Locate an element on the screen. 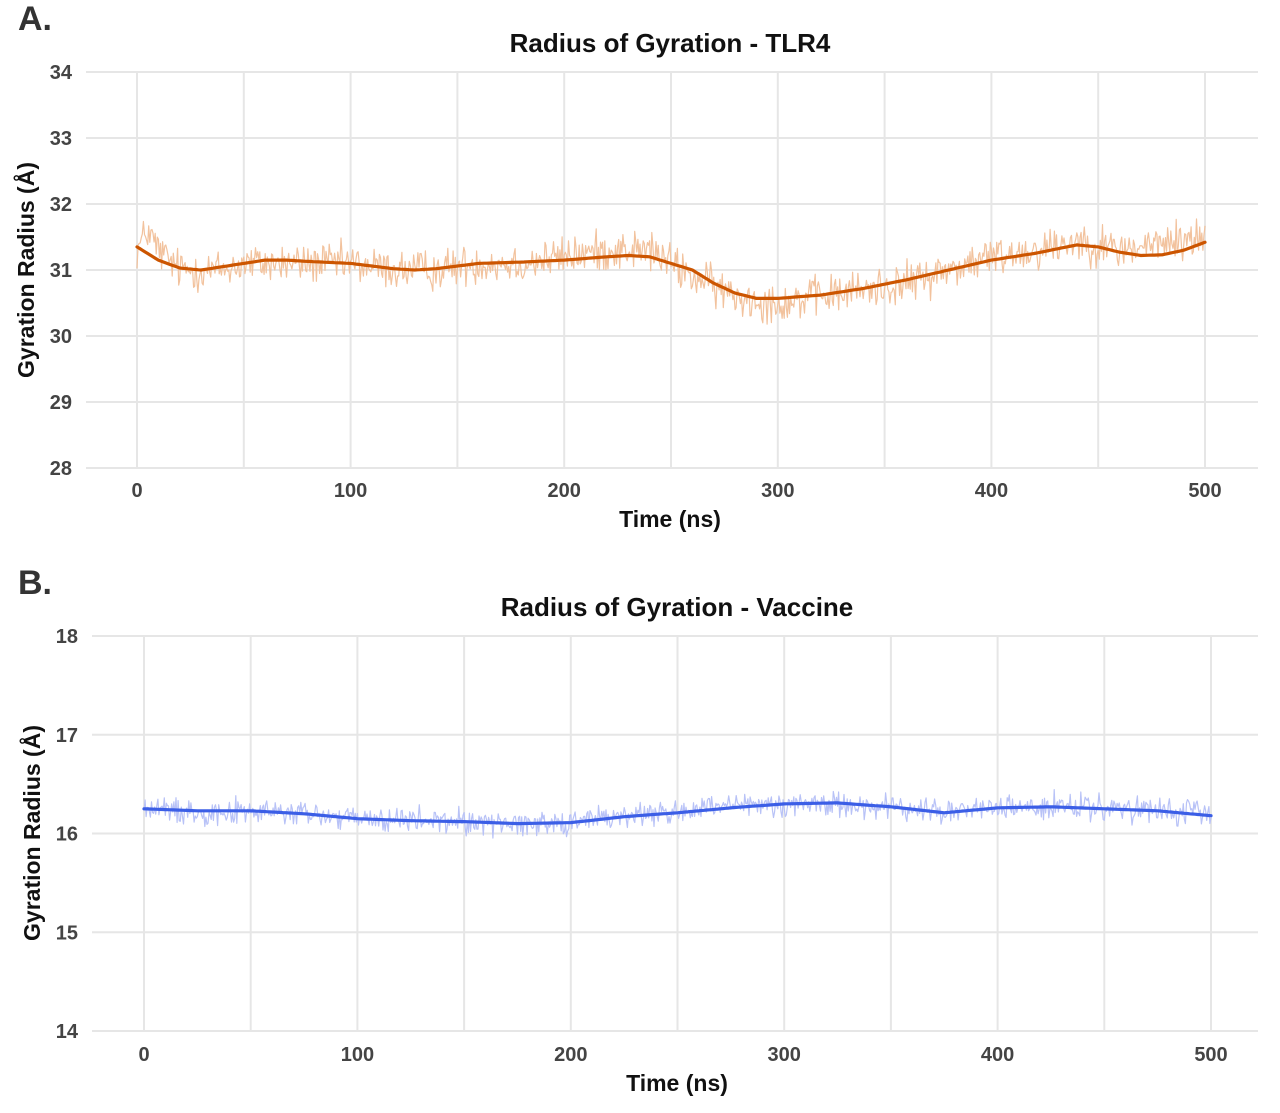 Image resolution: width=1280 pixels, height=1113 pixels. panel-b-y-ticks: 14 15 16 17 18 is located at coordinates (67, 834).